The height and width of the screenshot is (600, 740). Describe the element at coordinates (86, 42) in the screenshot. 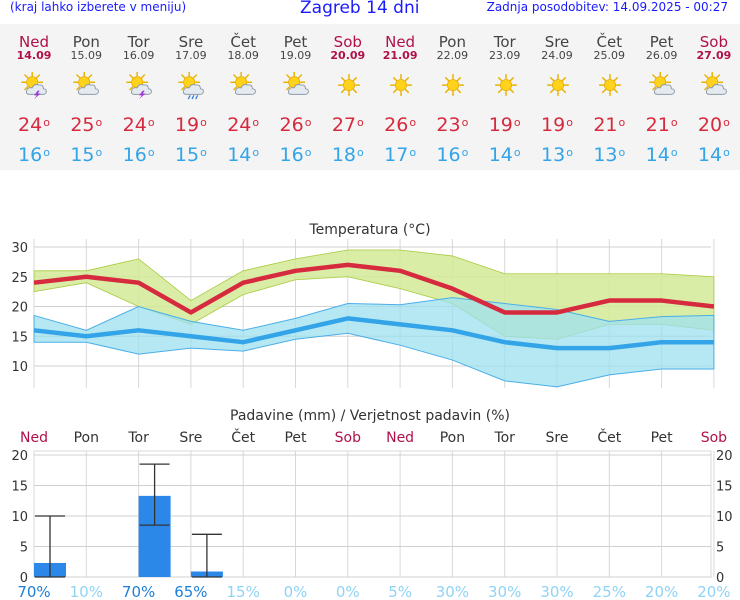

I see `day-name: Pon` at that location.